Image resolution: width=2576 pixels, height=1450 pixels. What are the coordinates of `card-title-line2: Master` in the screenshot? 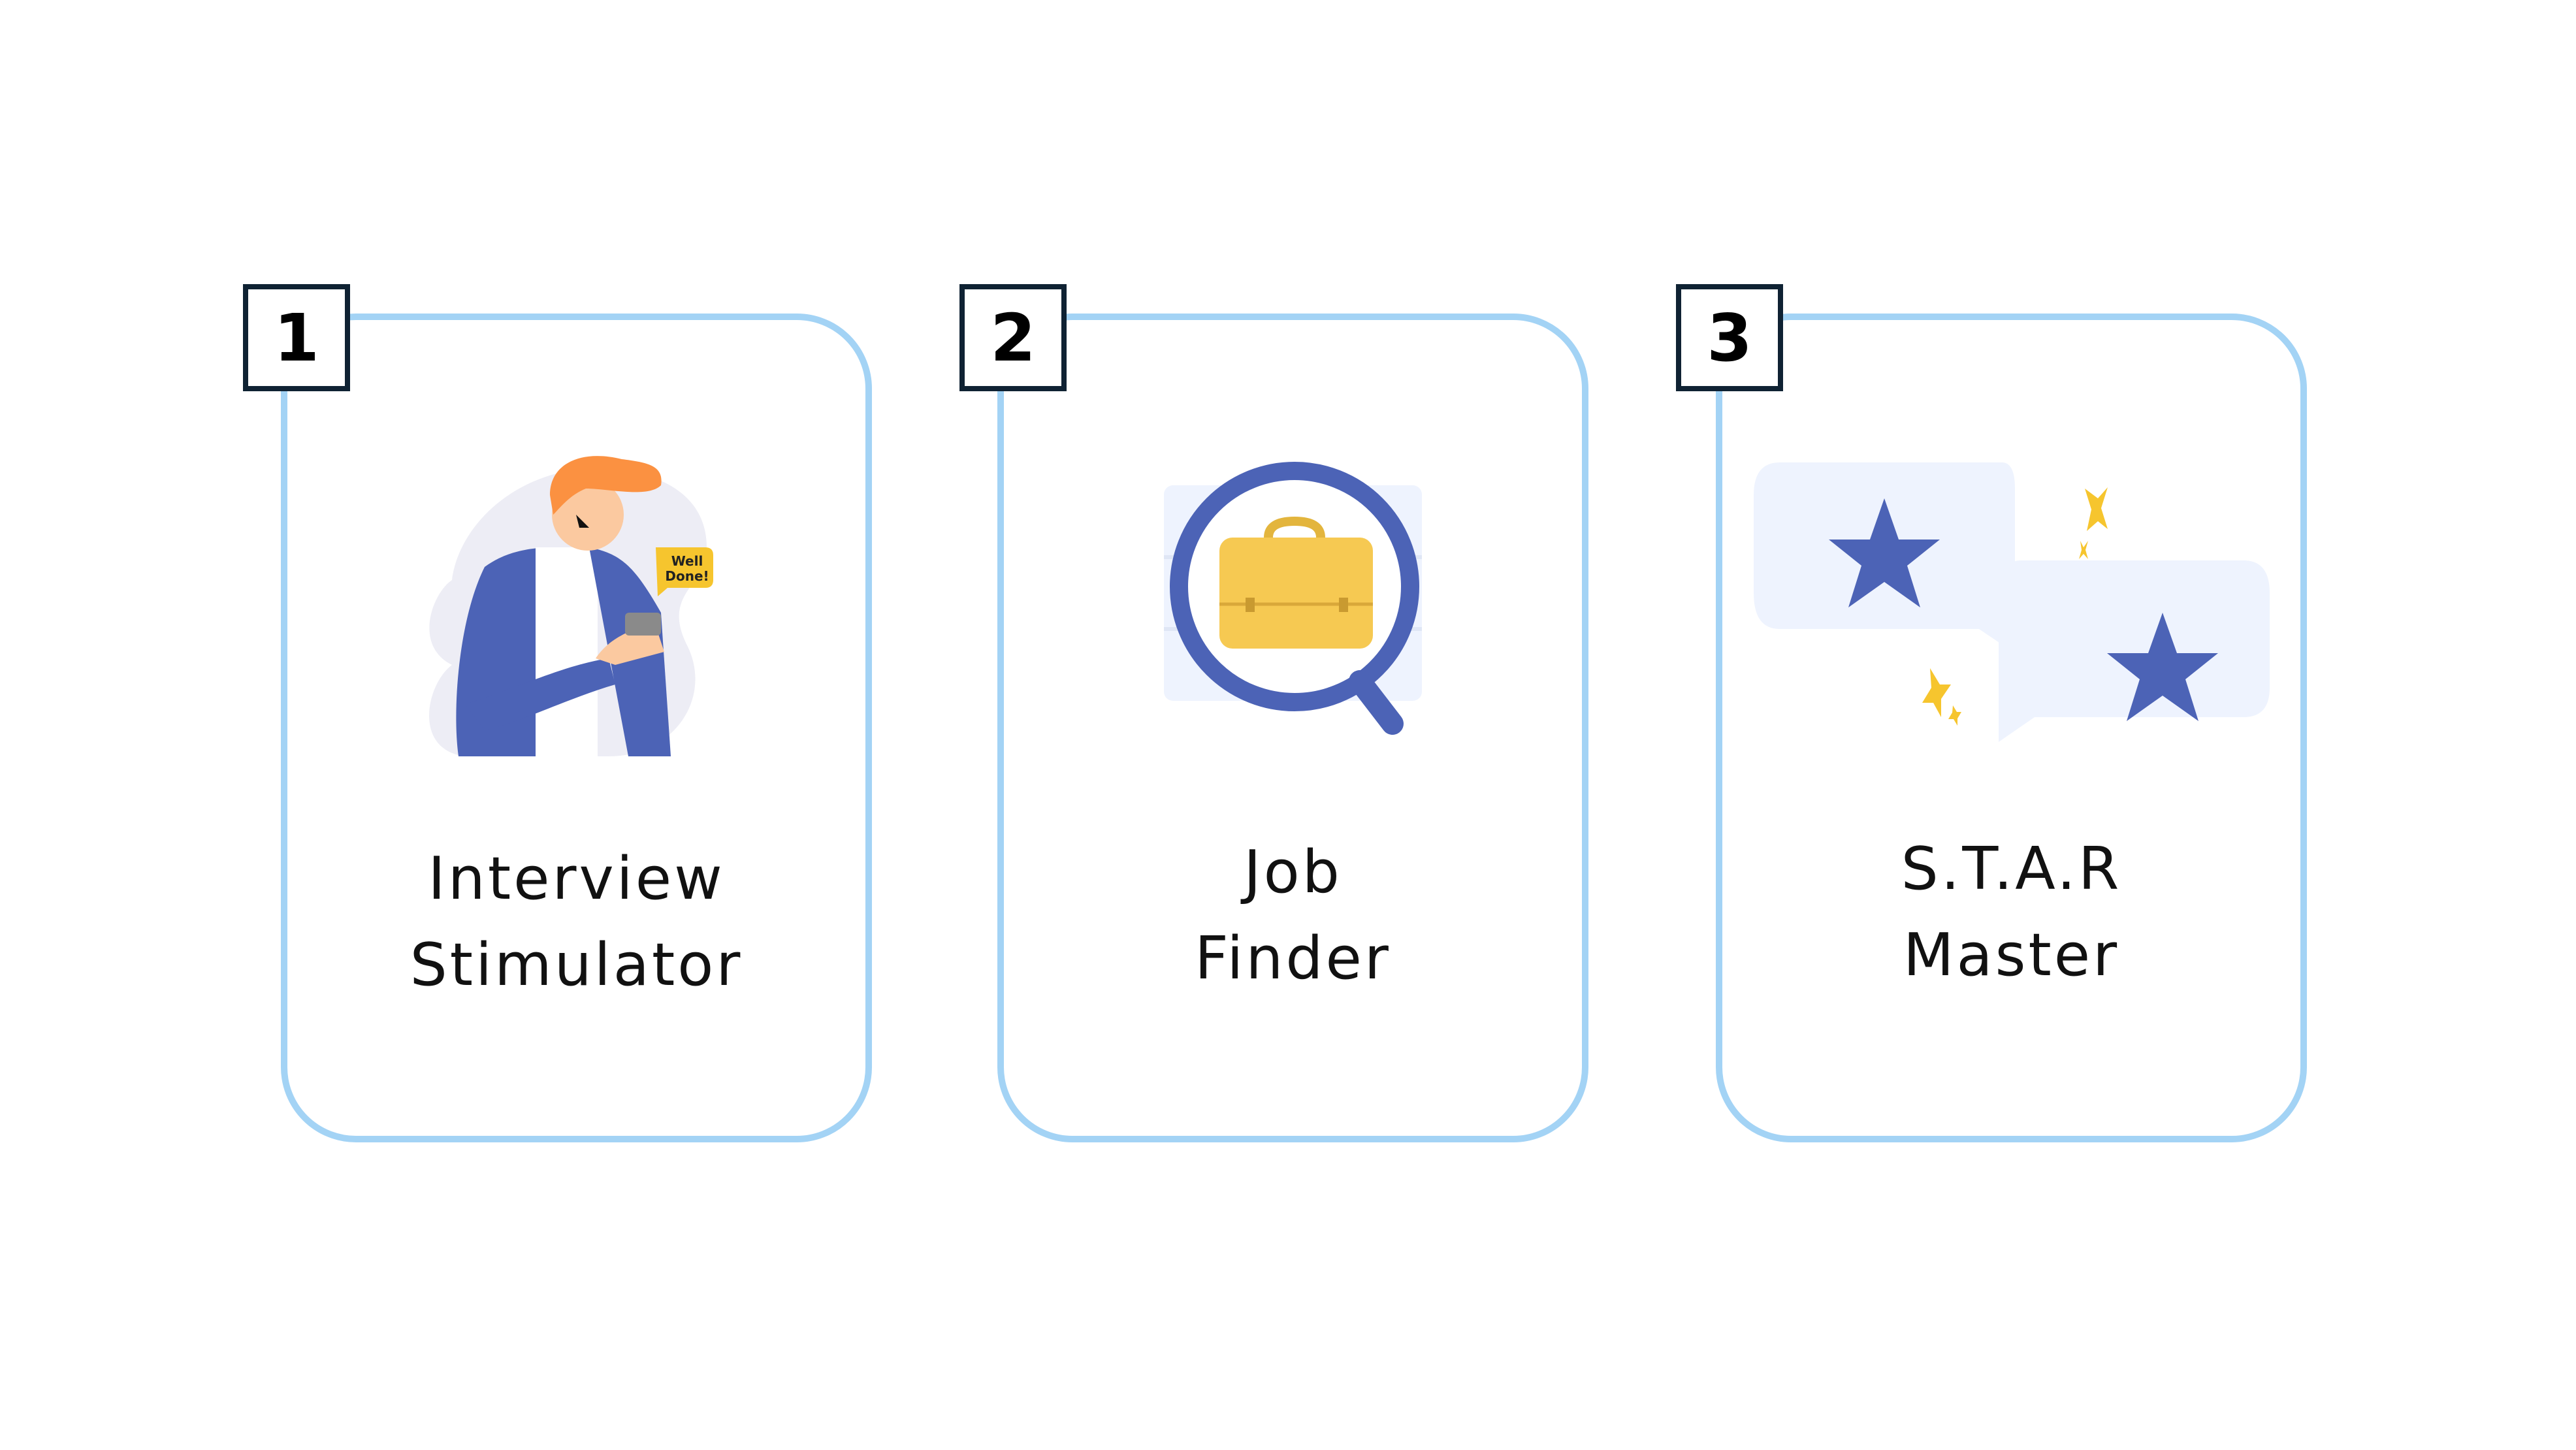 It's located at (2011, 955).